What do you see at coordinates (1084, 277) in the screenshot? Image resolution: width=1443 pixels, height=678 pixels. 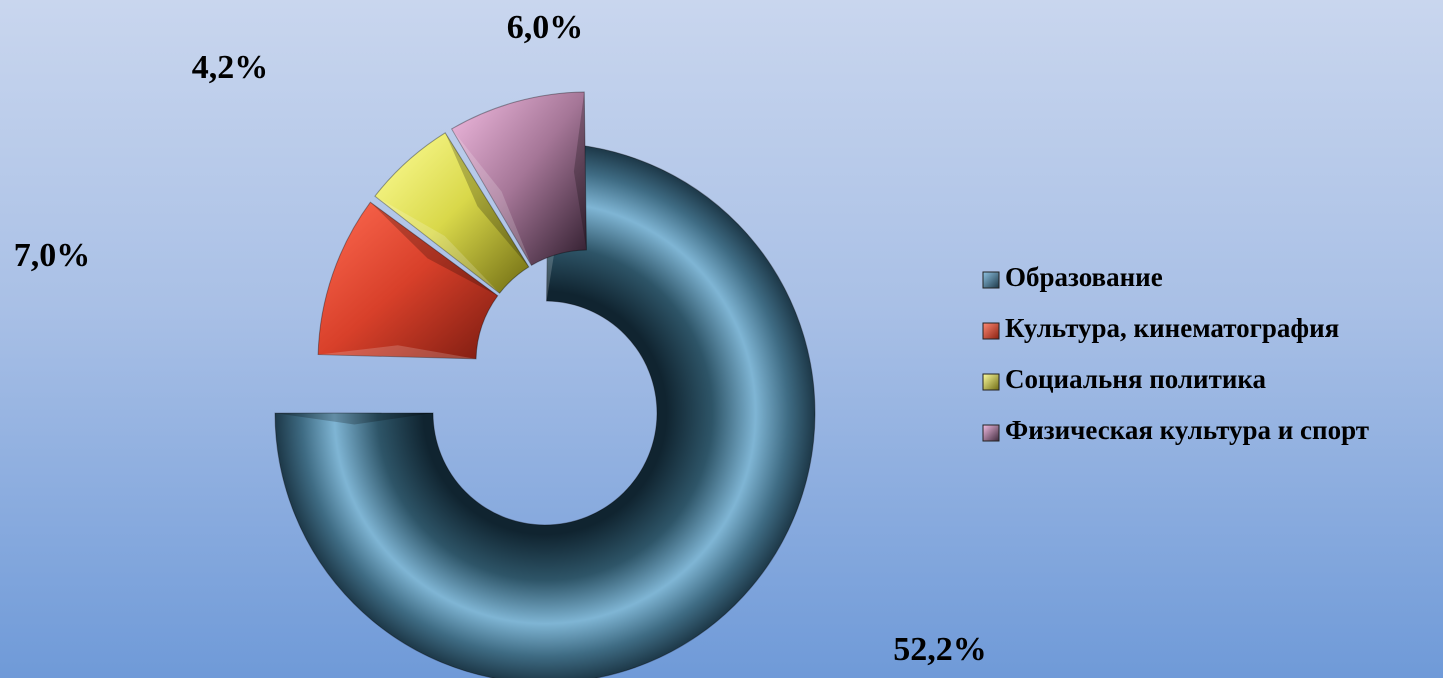 I see `legend-label-obrazovanie: Образование` at bounding box center [1084, 277].